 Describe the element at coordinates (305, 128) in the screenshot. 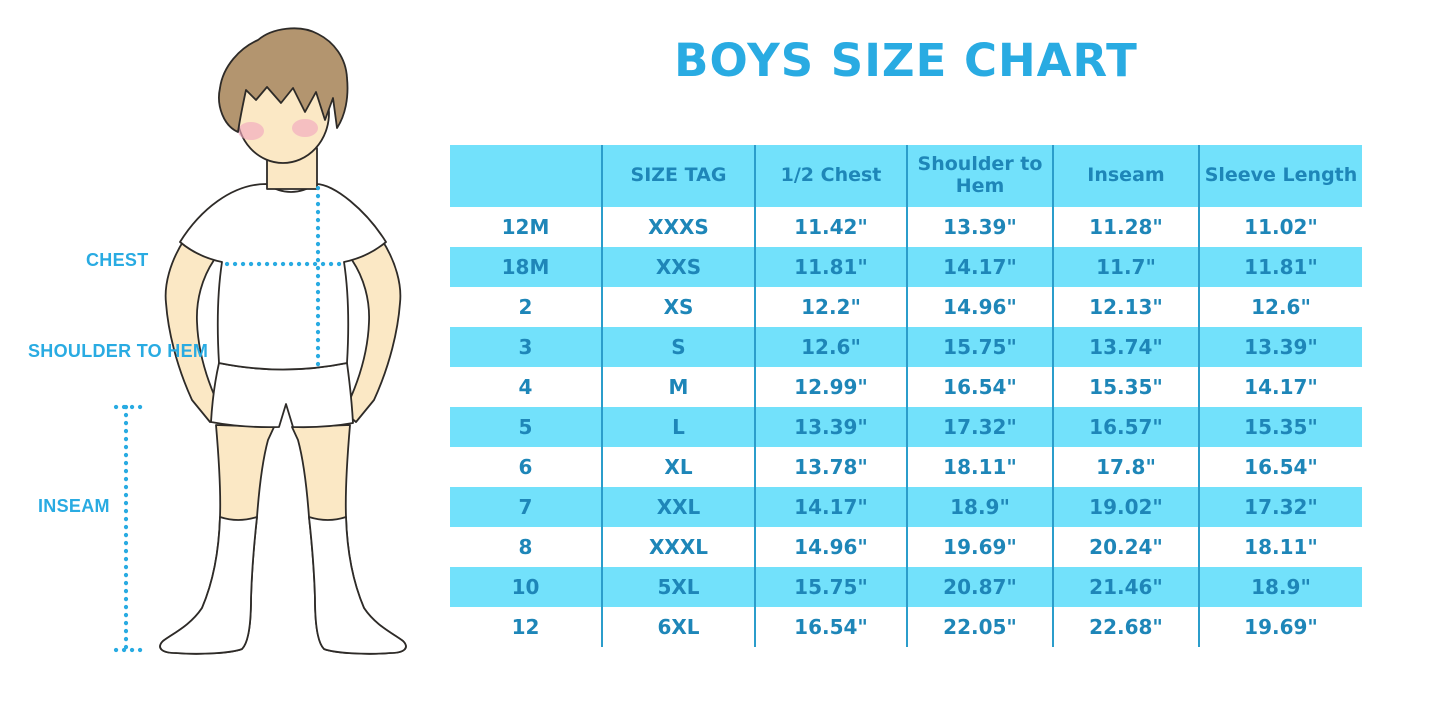

I see `boy-right-blush` at that location.